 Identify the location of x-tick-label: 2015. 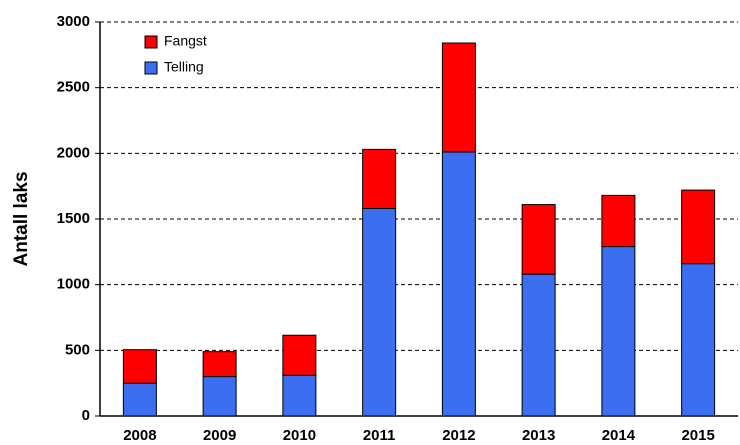
(697, 435).